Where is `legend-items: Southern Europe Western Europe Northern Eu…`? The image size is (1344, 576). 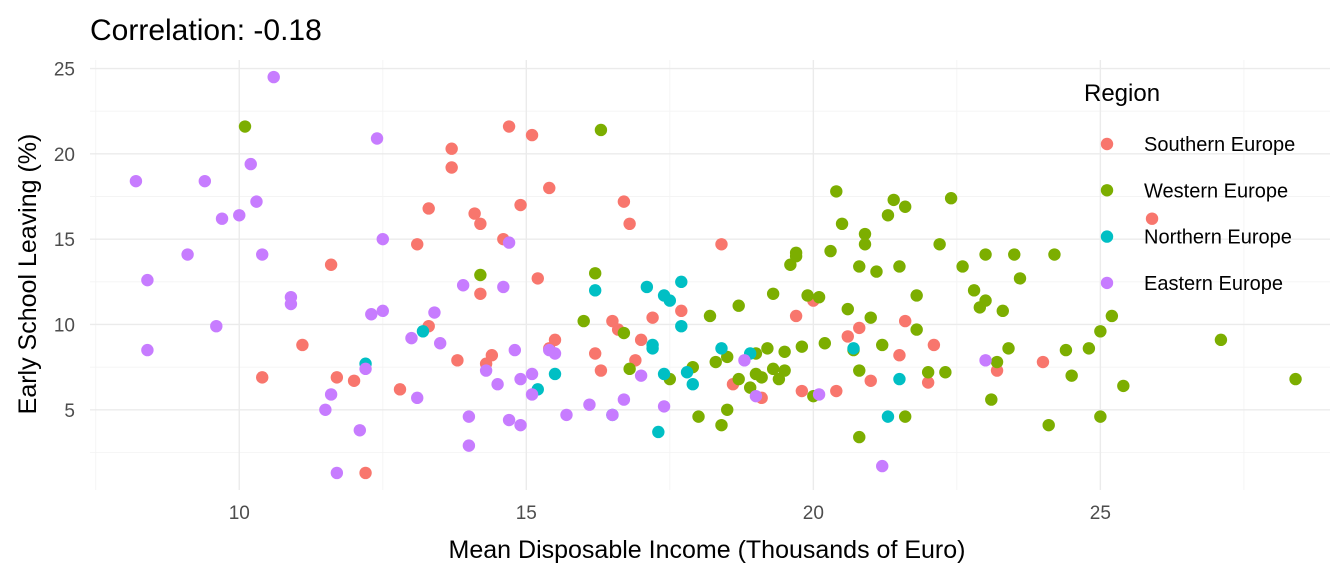 legend-items: Southern Europe Western Europe Northern Eu… is located at coordinates (1197, 214).